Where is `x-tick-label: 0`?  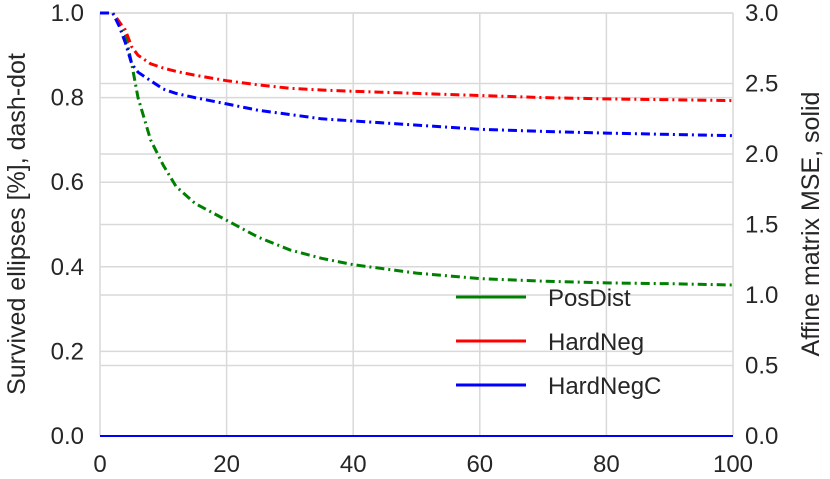
x-tick-label: 0 is located at coordinates (99, 464).